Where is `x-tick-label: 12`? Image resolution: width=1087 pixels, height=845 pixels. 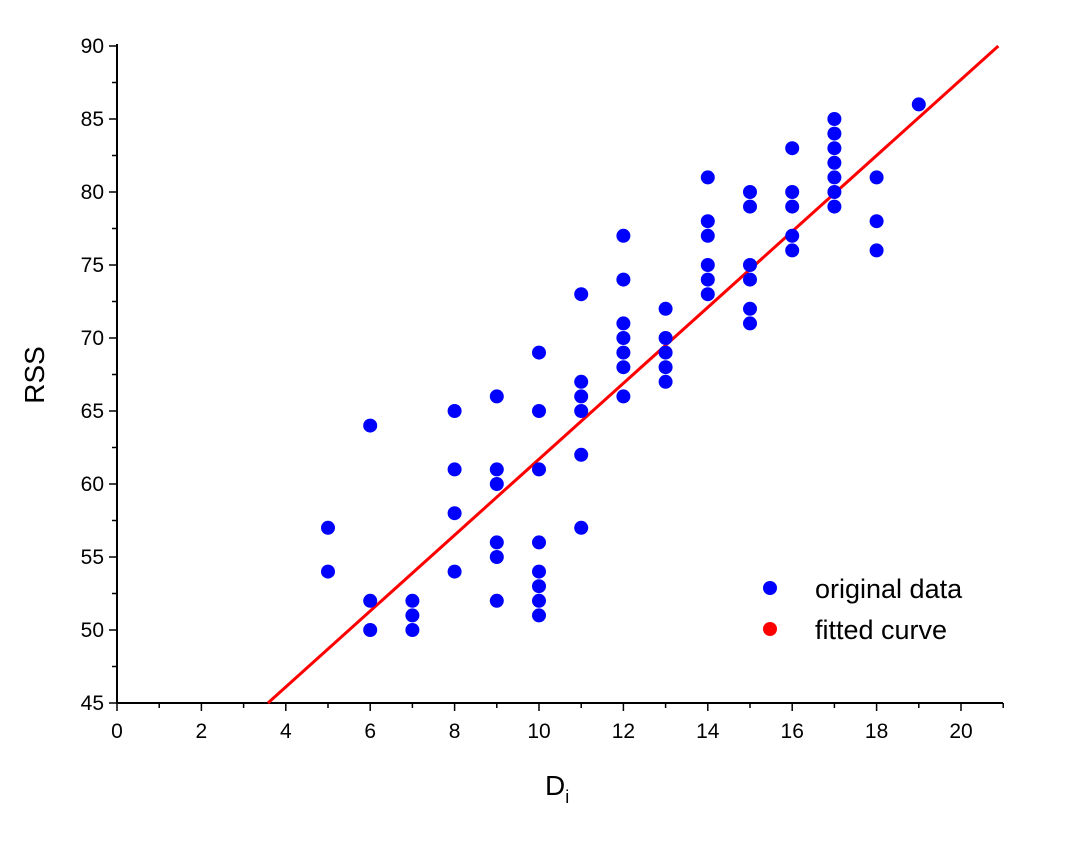 x-tick-label: 12 is located at coordinates (623, 731).